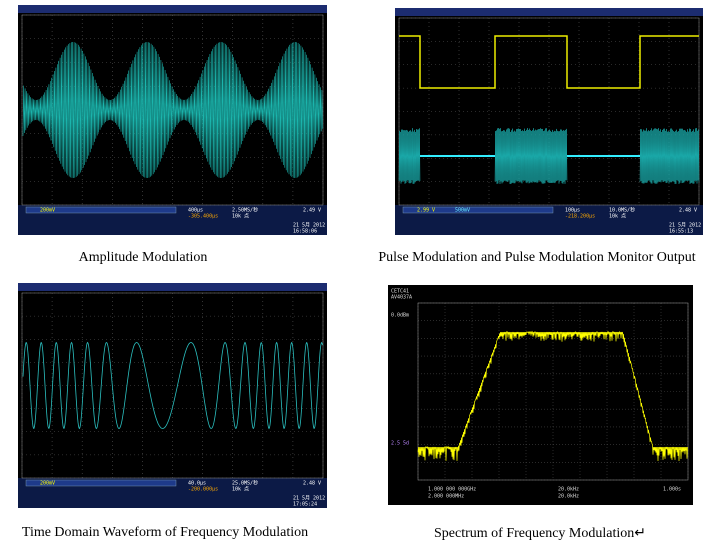  I want to click on rate-label: 25.0MS/秒, so click(245, 483).